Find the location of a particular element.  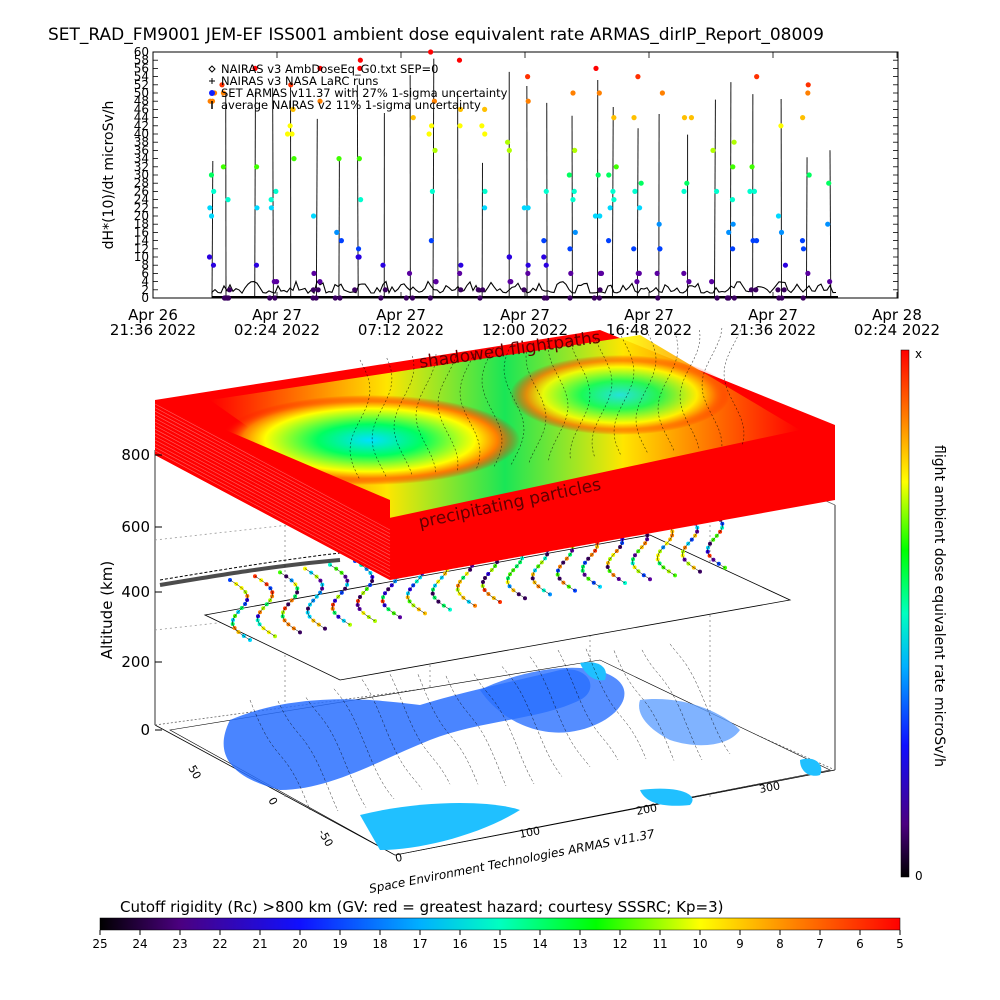

cutoff-tick-label: 22 is located at coordinates (219, 944).